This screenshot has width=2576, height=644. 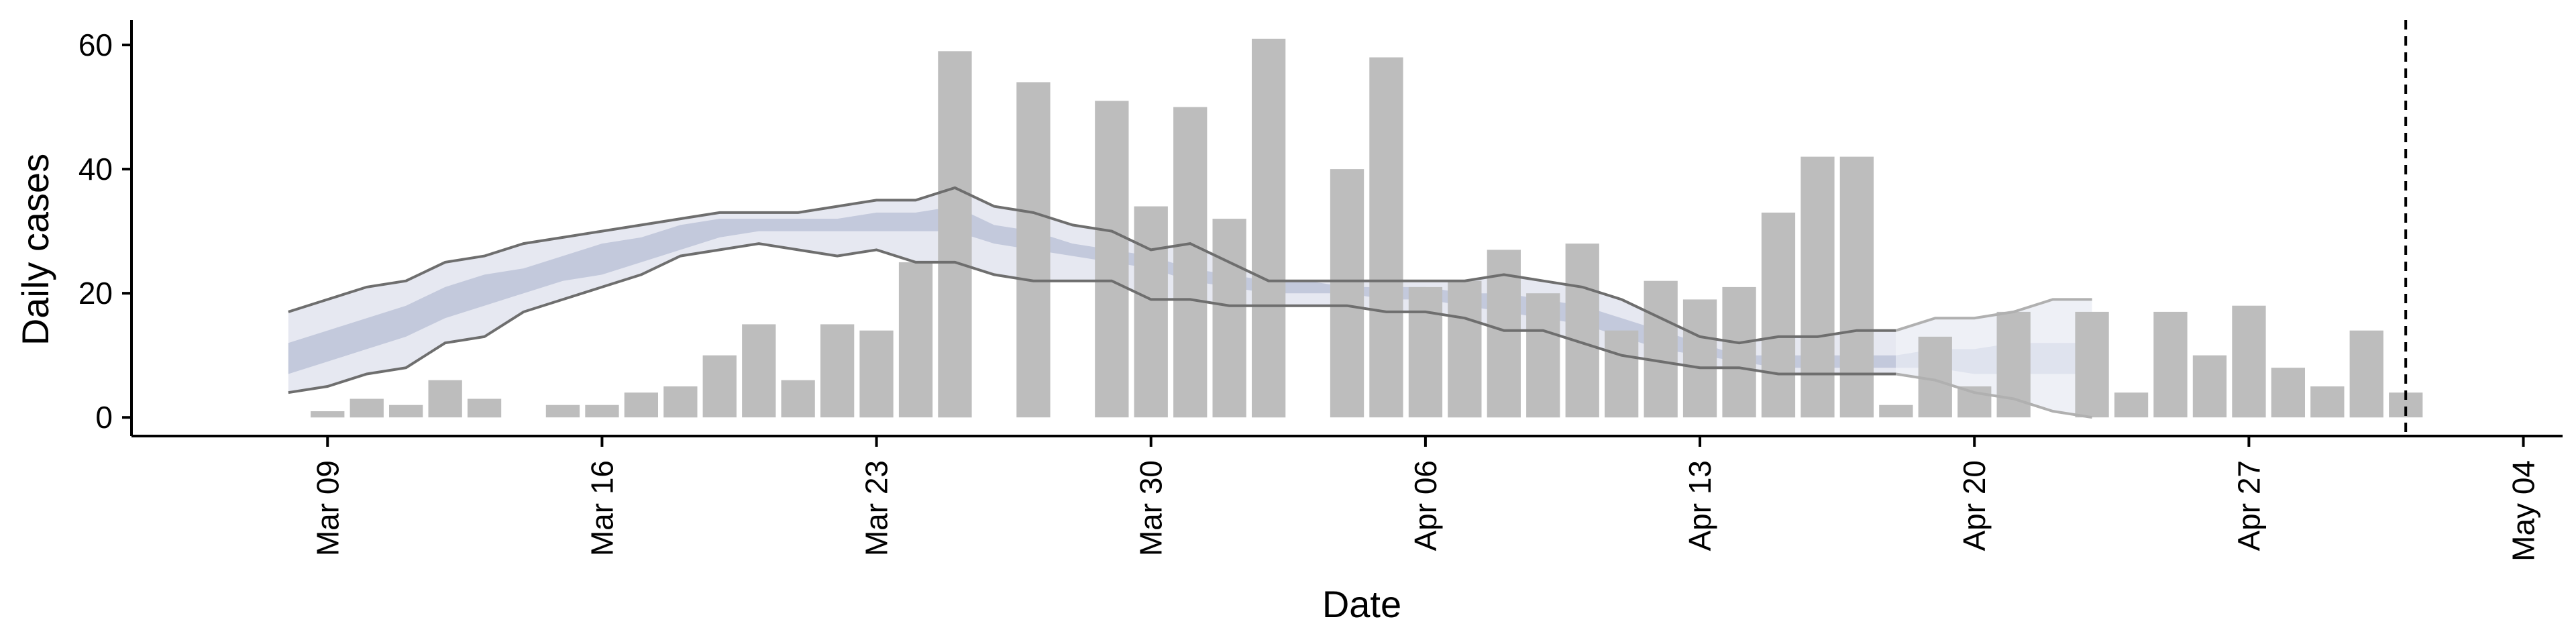 What do you see at coordinates (1361, 604) in the screenshot?
I see `x-axis-title: Date` at bounding box center [1361, 604].